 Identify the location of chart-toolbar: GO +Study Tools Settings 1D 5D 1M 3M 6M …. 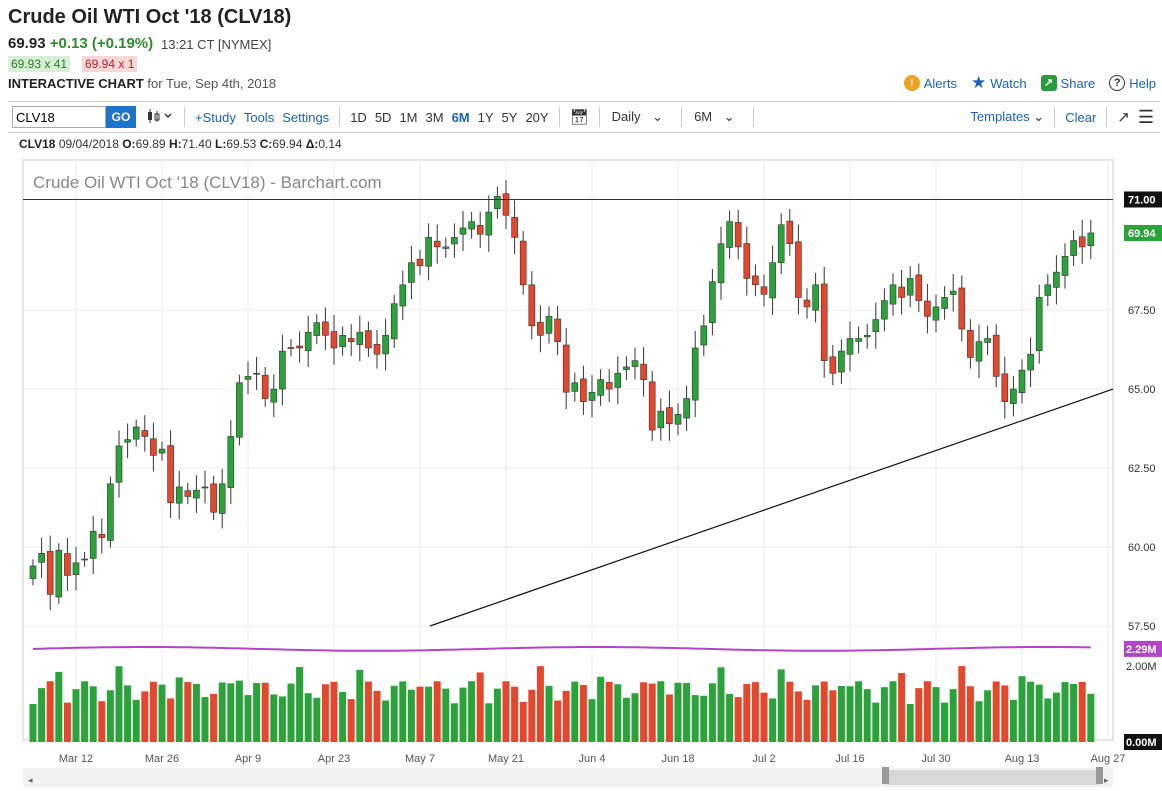
(584, 117).